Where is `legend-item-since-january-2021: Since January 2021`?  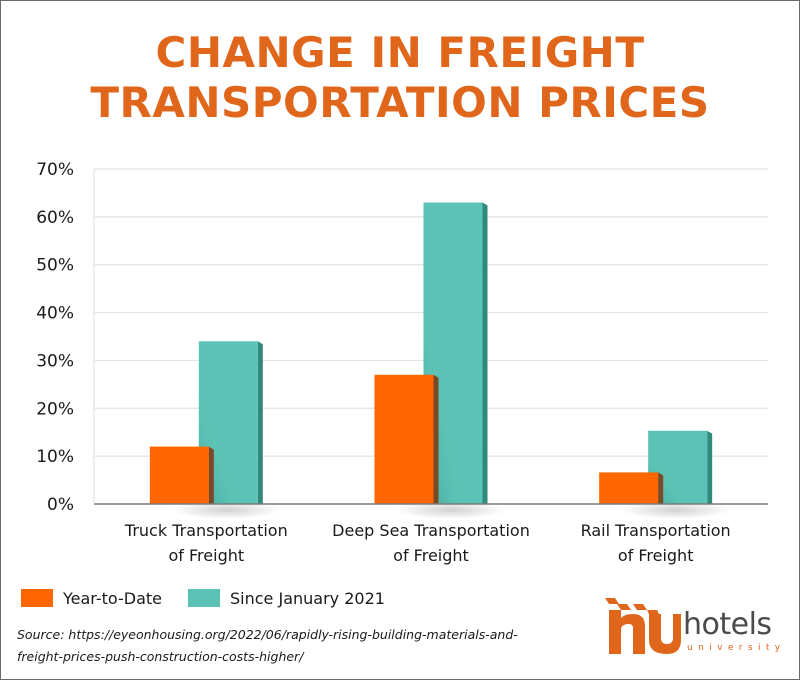 legend-item-since-january-2021: Since January 2021 is located at coordinates (286, 598).